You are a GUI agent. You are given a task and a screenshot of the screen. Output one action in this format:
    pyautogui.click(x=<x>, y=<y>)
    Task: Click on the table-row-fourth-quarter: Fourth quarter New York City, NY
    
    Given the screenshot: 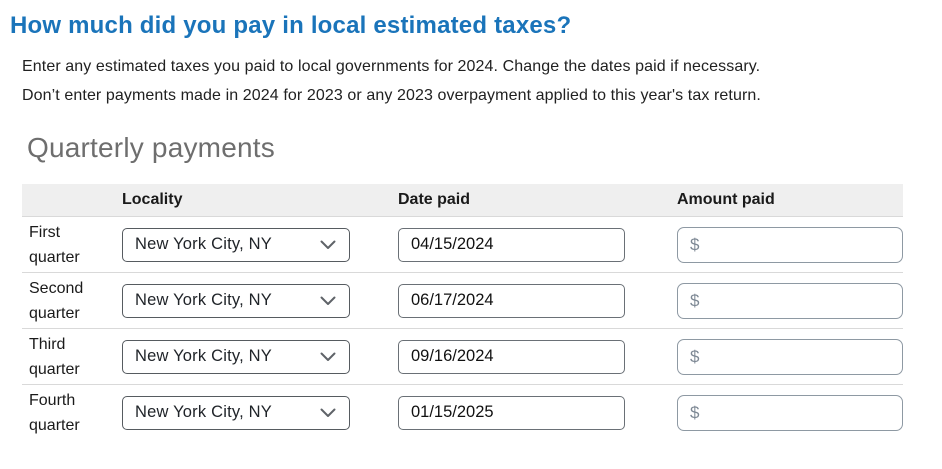 What is the action you would take?
    pyautogui.click(x=462, y=412)
    